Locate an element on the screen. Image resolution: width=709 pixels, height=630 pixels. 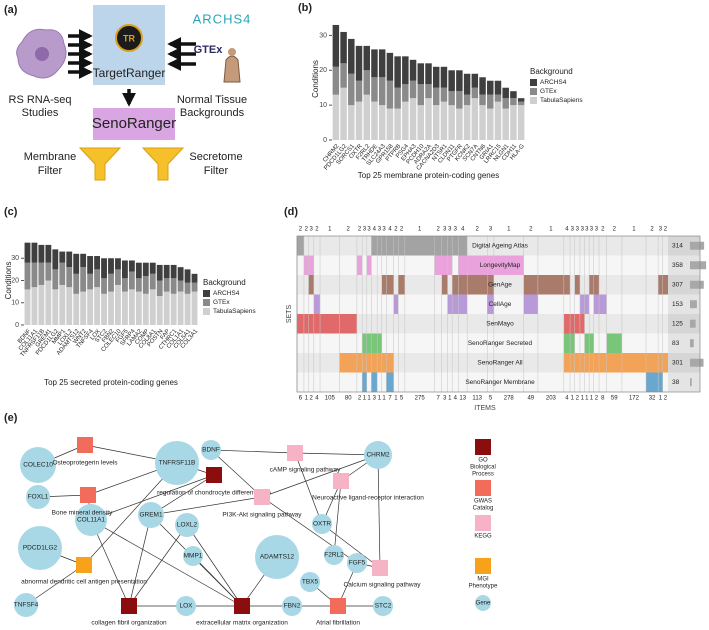
node-label: COLEC10 is located at coordinates (38, 465).